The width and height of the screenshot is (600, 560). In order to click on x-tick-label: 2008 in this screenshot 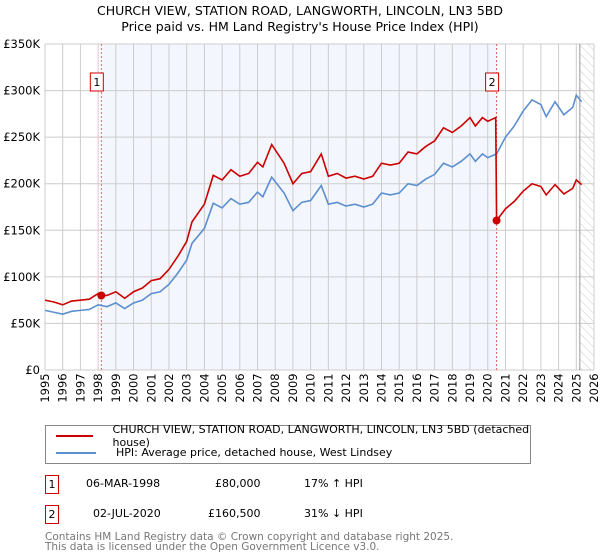, I will do `click(275, 387)`.